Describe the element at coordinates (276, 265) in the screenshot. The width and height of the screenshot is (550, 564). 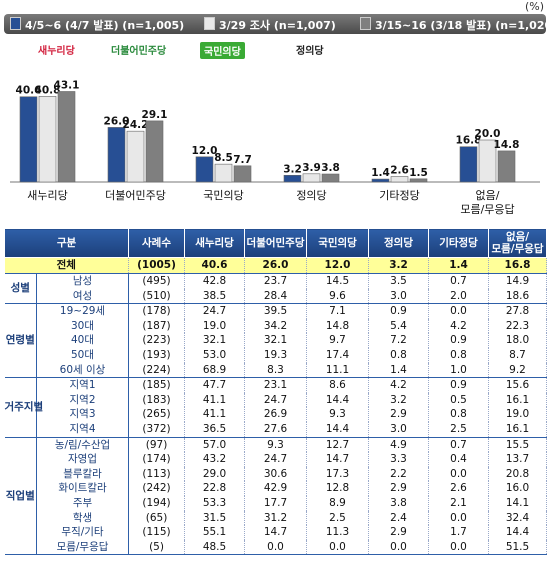
I see `total-value-2: 26.0` at that location.